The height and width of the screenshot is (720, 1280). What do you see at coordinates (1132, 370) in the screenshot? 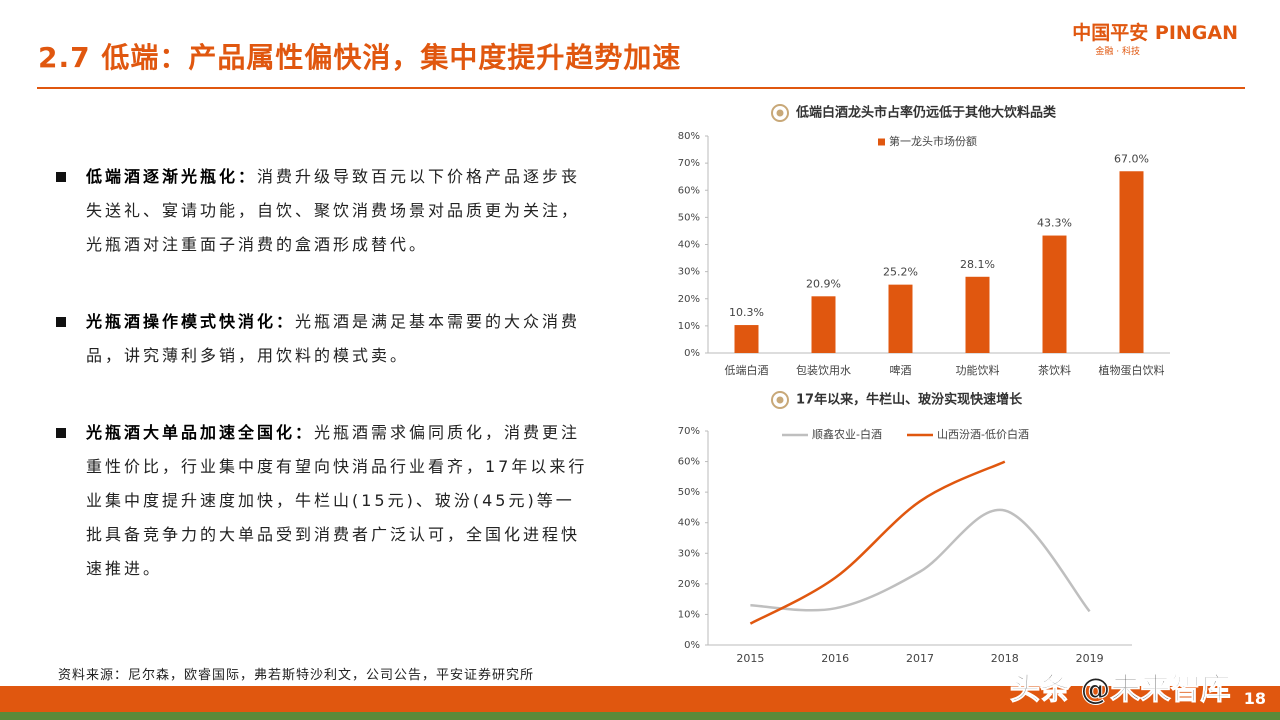
I see `x-tick-label: 植物蛋白饮料` at bounding box center [1132, 370].